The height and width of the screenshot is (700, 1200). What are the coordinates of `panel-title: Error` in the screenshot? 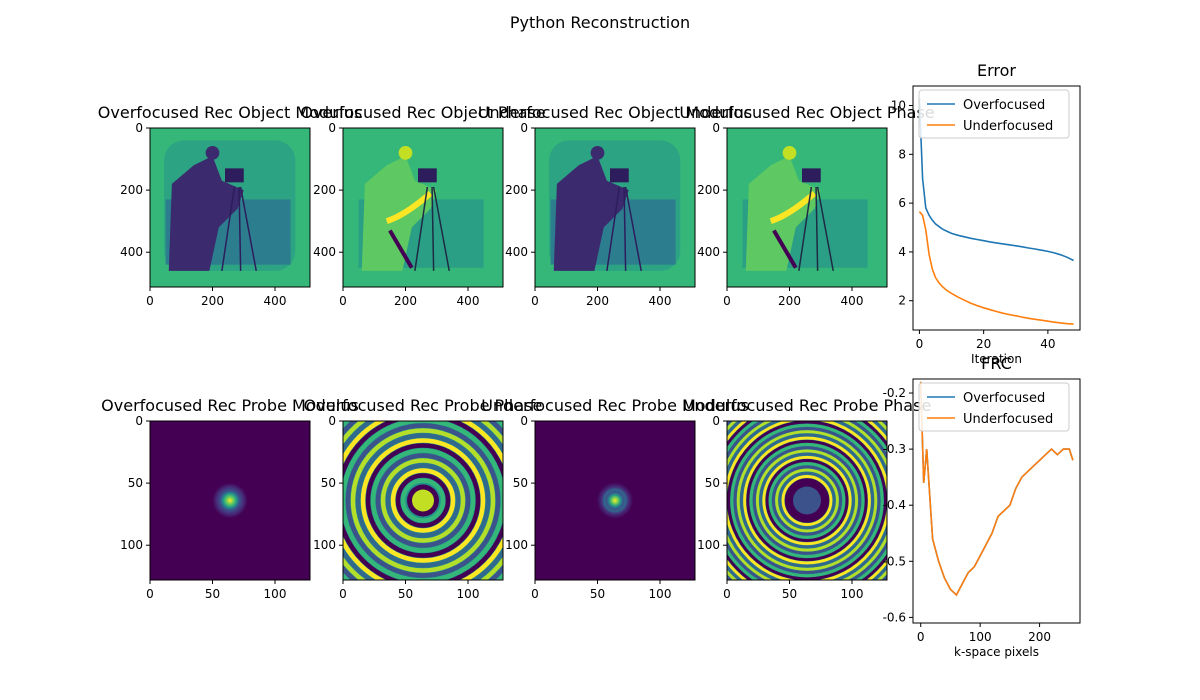 It's located at (996, 70).